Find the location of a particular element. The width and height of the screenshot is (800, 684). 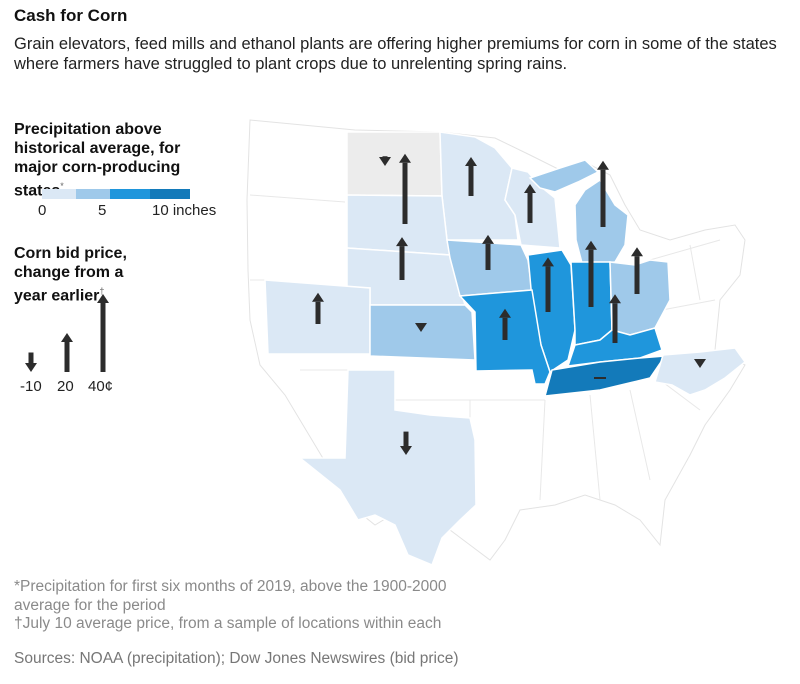

legend-price-label-minus10: -10 is located at coordinates (31, 386).